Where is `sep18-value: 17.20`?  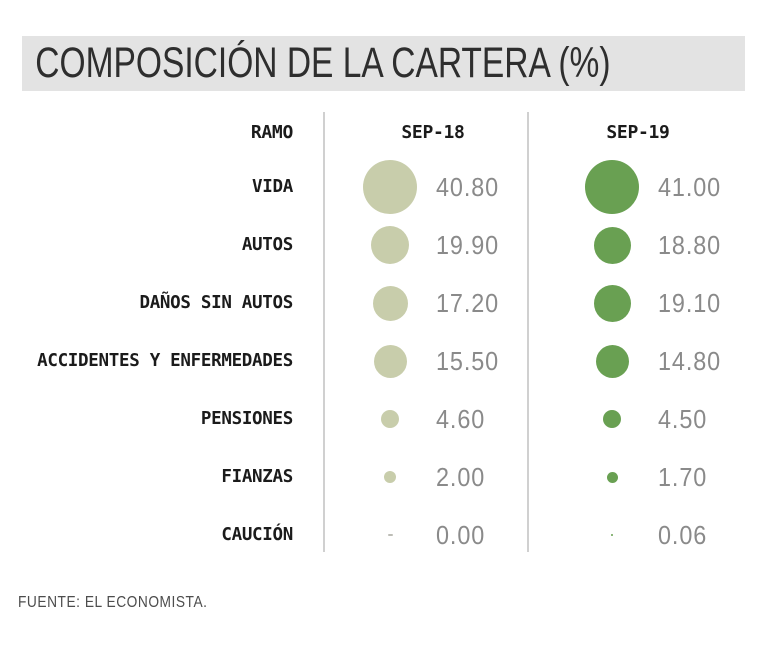 sep18-value: 17.20 is located at coordinates (468, 302).